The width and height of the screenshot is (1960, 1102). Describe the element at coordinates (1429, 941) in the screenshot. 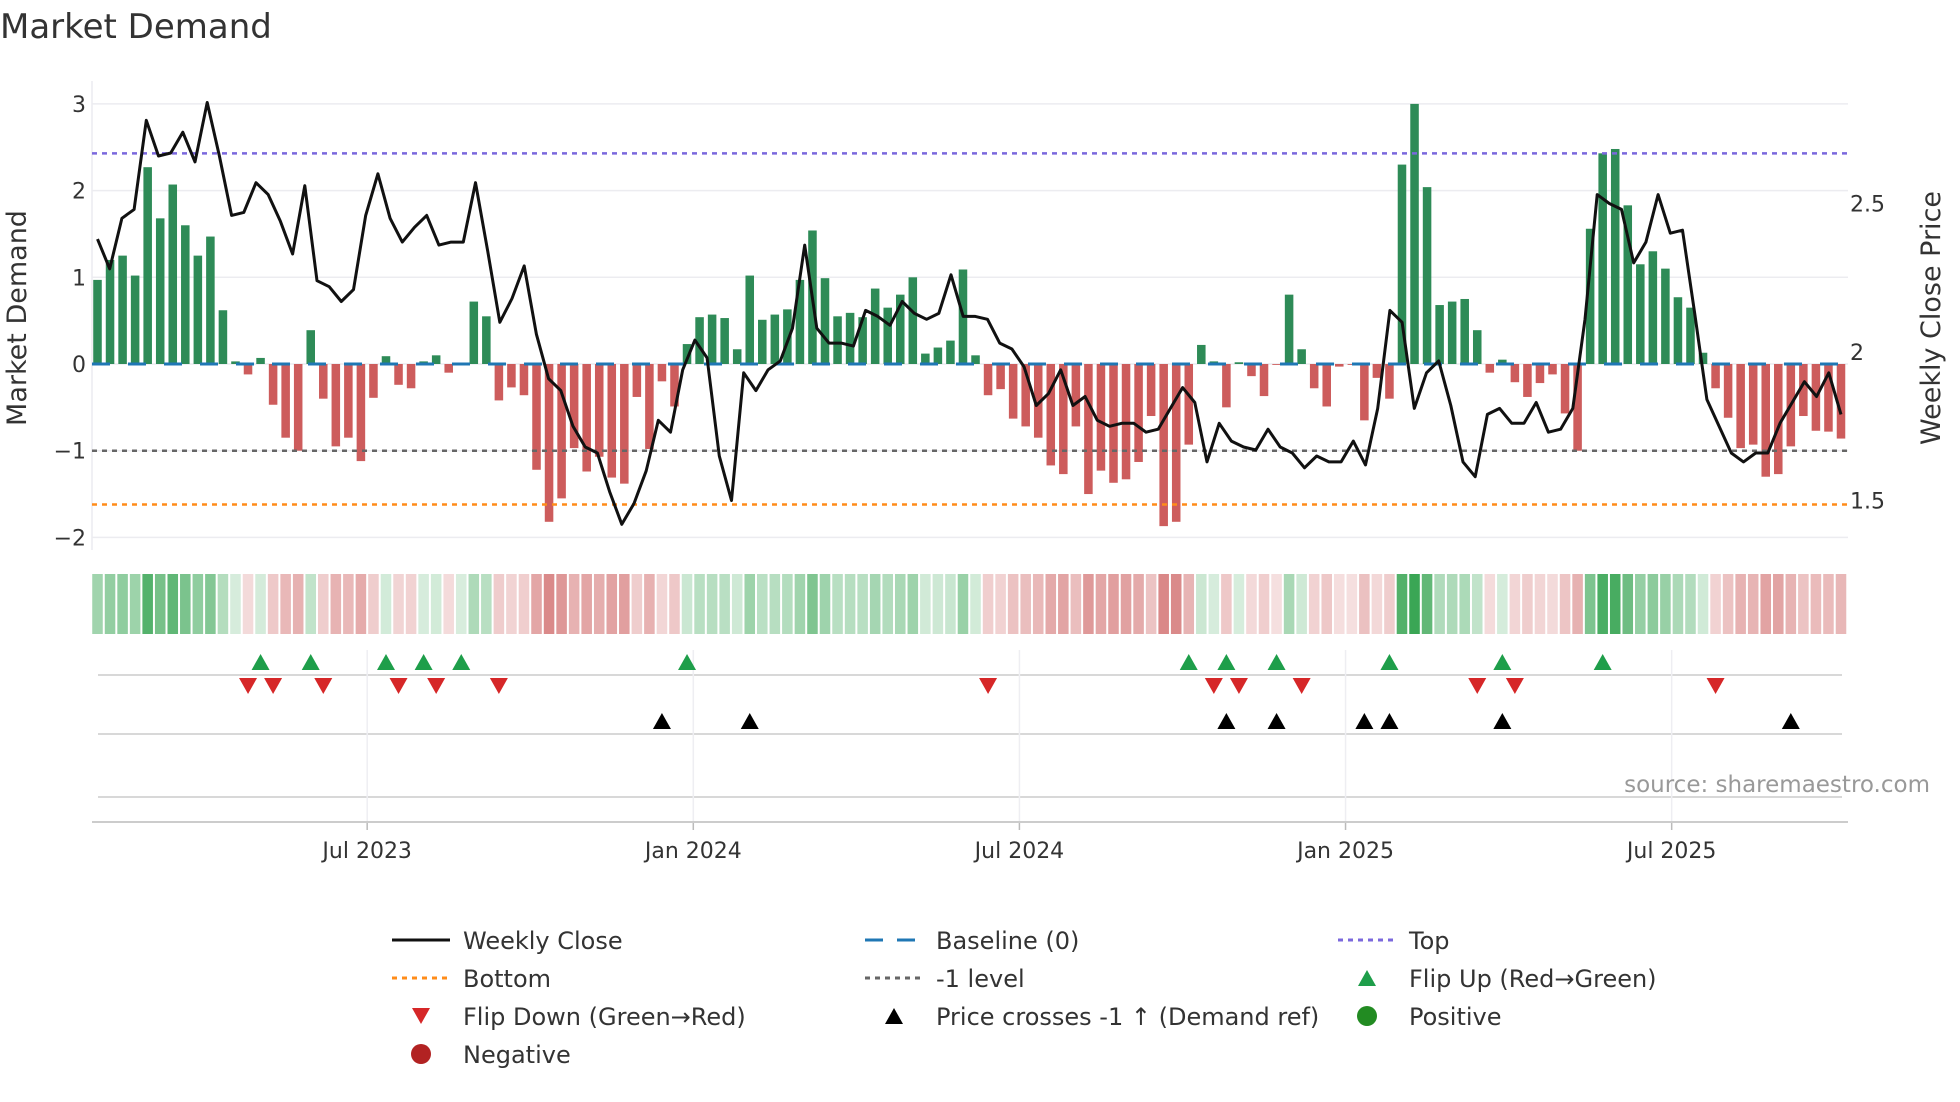

I see `legend-label: Top` at that location.